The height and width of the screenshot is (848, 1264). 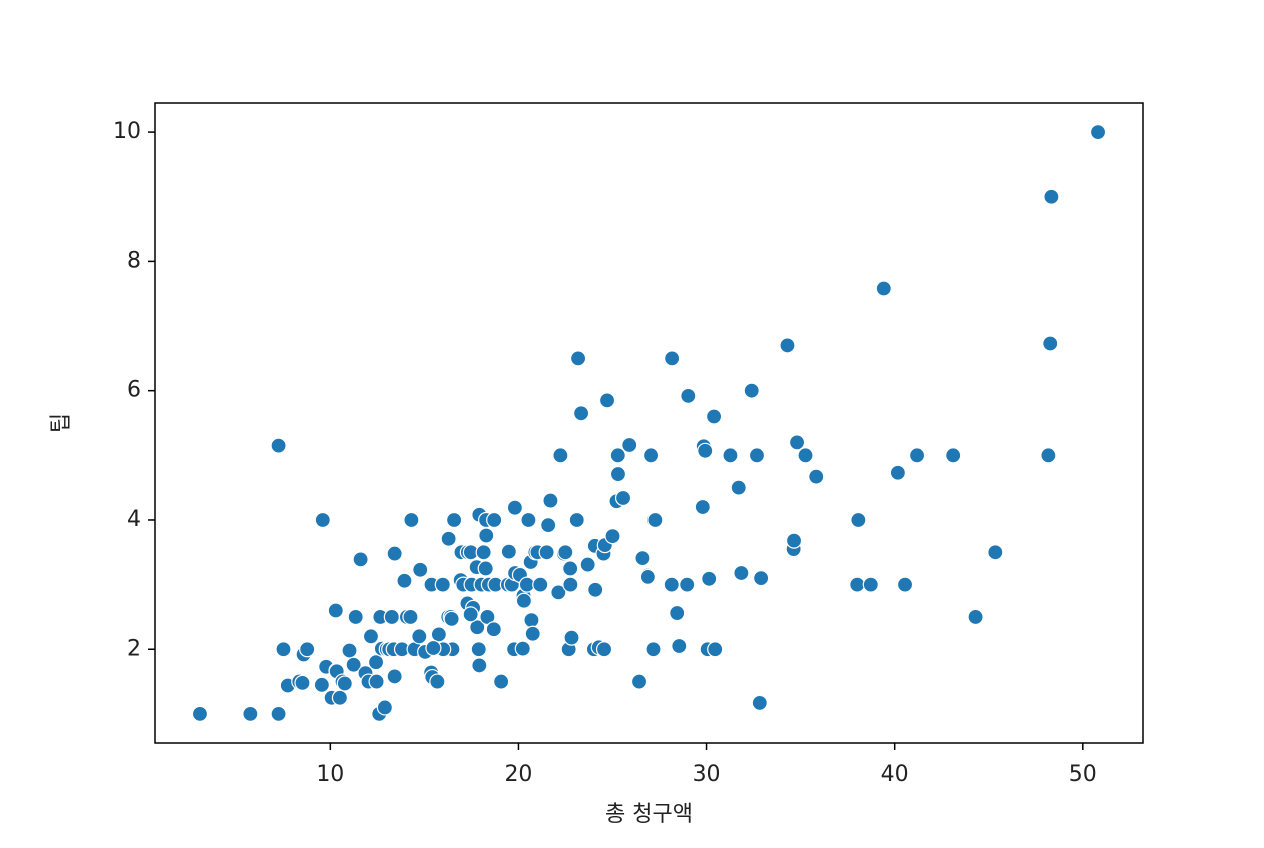 I want to click on y-axis-label: 팁, so click(x=61, y=423).